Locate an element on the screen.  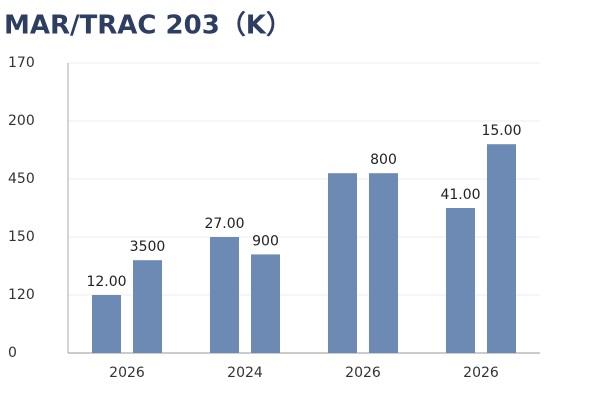
x-tick-label: 2024 is located at coordinates (245, 373).